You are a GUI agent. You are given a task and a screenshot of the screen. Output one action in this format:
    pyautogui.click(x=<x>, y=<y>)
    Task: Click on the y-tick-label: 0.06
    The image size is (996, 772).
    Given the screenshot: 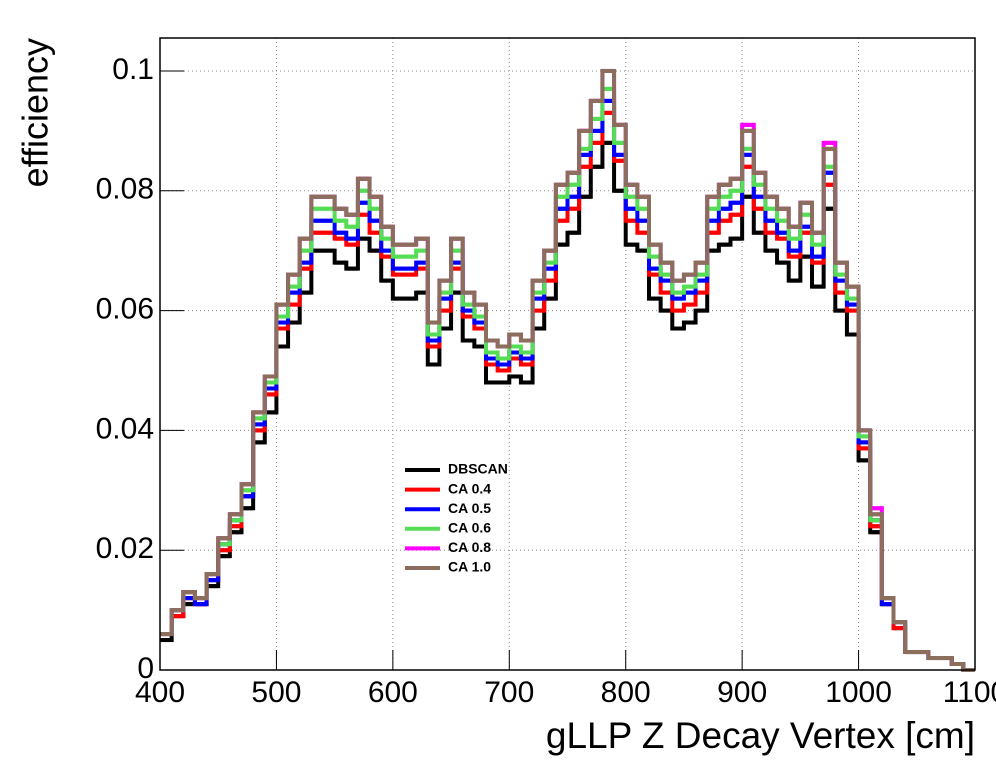 What is the action you would take?
    pyautogui.click(x=125, y=308)
    